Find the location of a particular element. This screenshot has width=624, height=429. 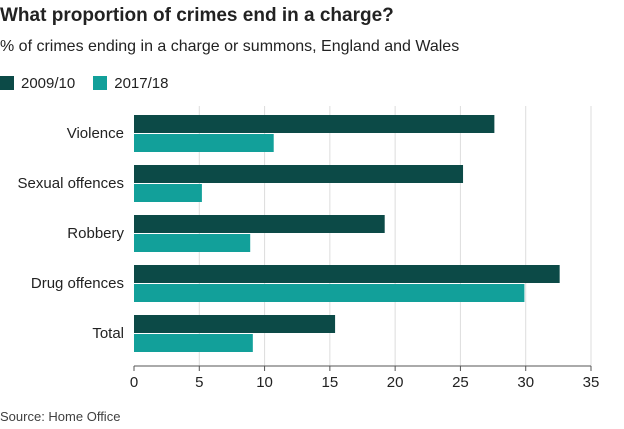

x-tick-label-35: 35 is located at coordinates (591, 382).